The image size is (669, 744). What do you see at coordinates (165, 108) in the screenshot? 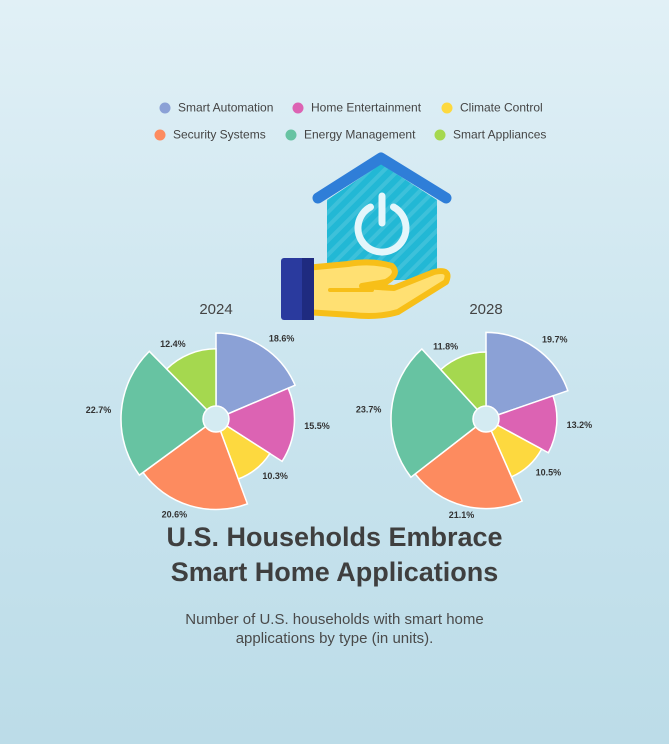
I see `legend-swatch-smart-automation` at bounding box center [165, 108].